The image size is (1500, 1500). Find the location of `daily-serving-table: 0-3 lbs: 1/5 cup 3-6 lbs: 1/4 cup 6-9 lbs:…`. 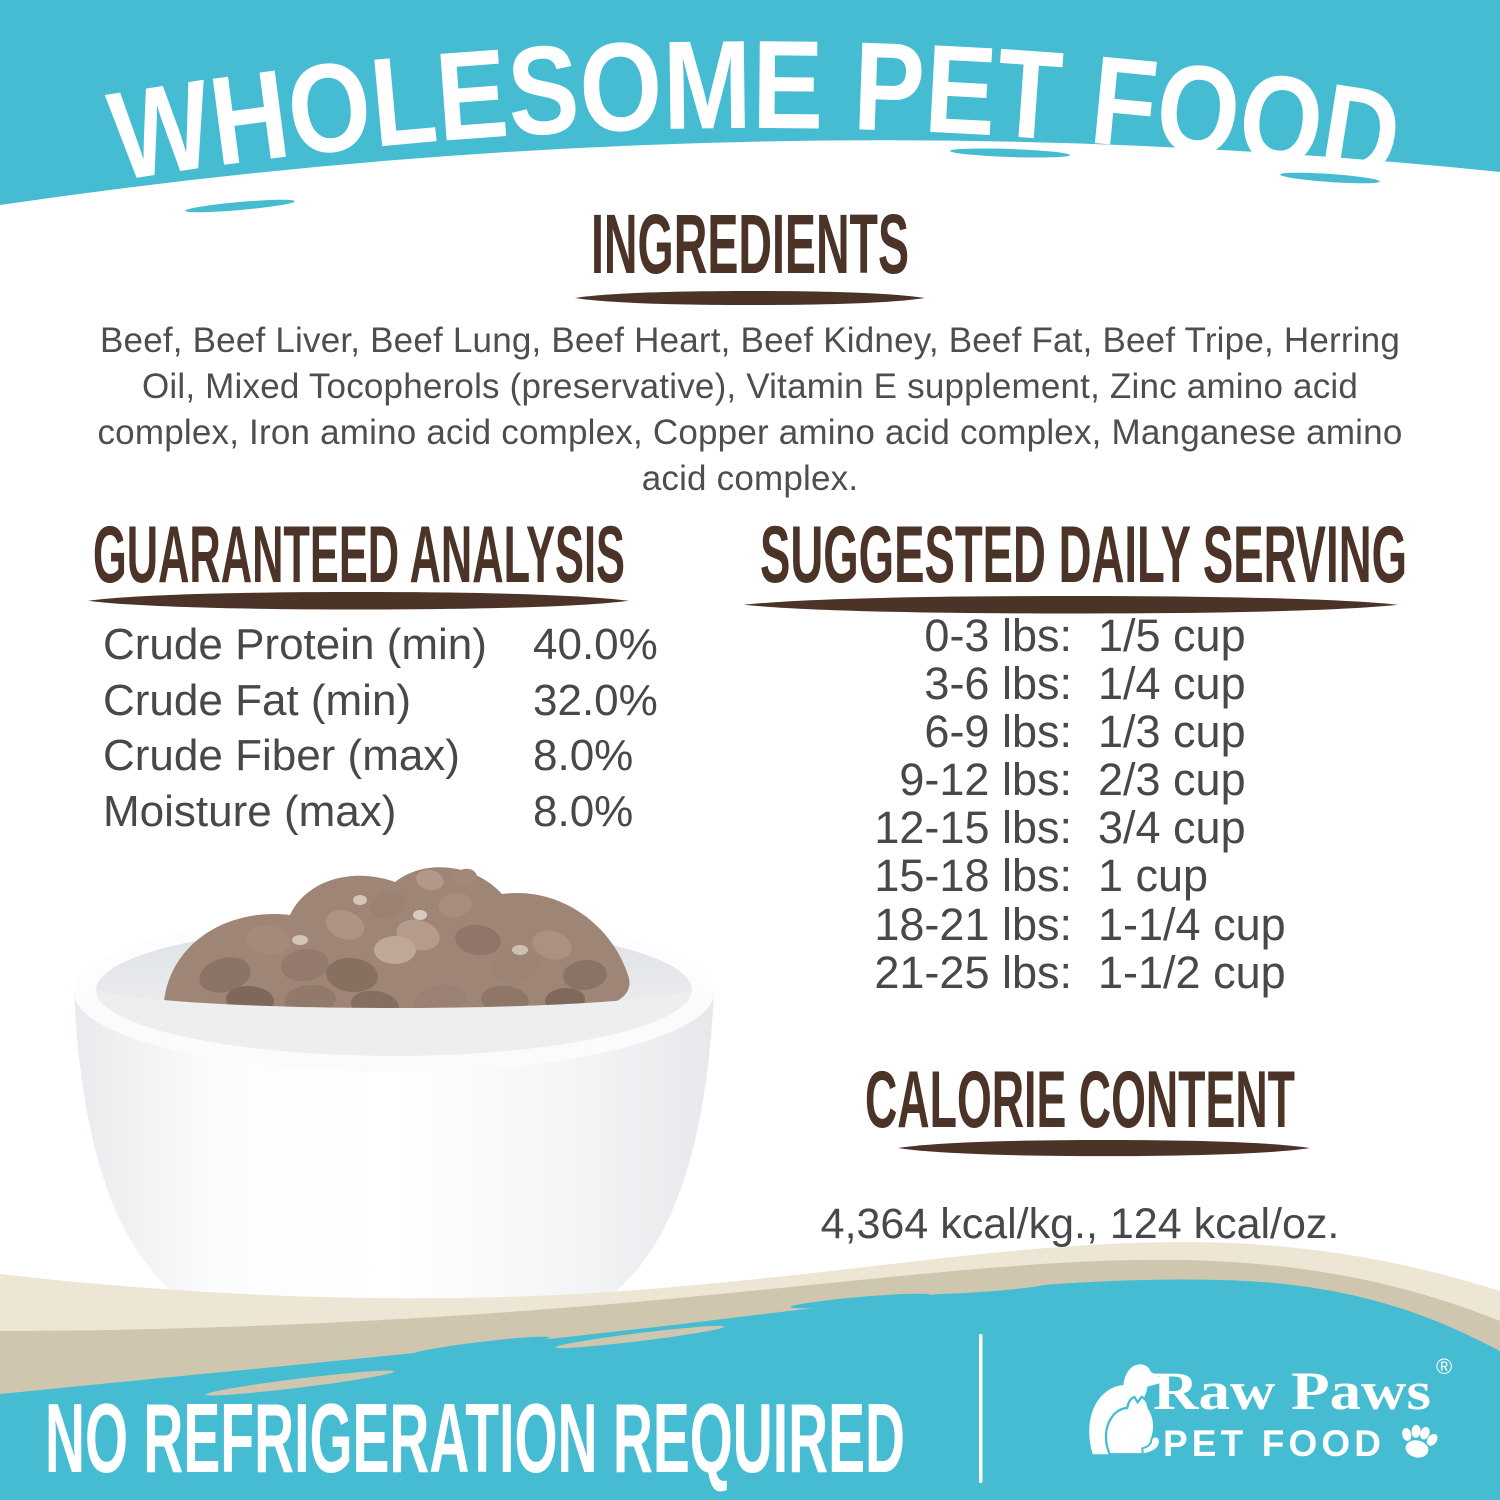

daily-serving-table: 0-3 lbs: 1/5 cup 3-6 lbs: 1/4 cup 6-9 lbs:… is located at coordinates (1053, 804).